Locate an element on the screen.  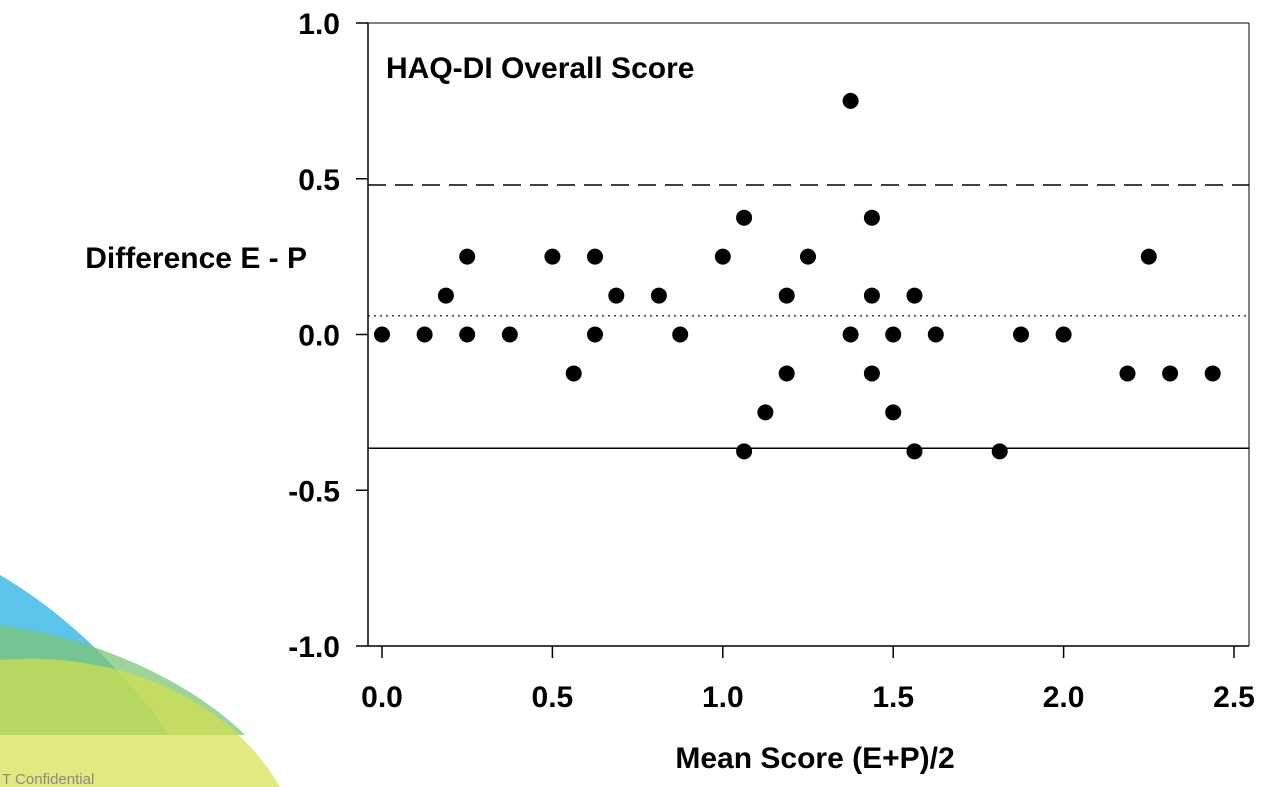
y-axis-title: Difference E - P is located at coordinates (196, 258).